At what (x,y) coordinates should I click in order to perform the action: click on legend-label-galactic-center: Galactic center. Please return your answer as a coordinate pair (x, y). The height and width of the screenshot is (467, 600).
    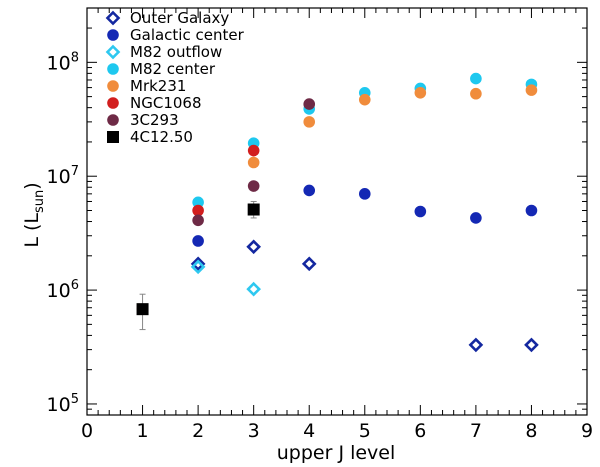
    Looking at the image, I should click on (187, 35).